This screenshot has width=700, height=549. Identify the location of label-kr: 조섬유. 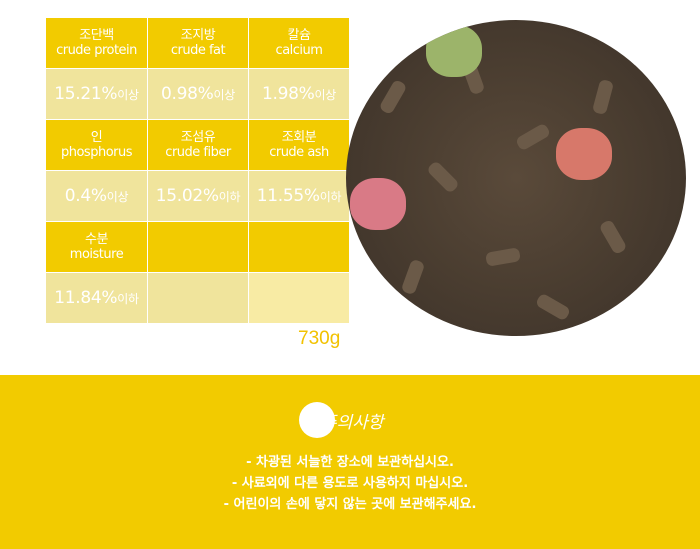
(198, 137).